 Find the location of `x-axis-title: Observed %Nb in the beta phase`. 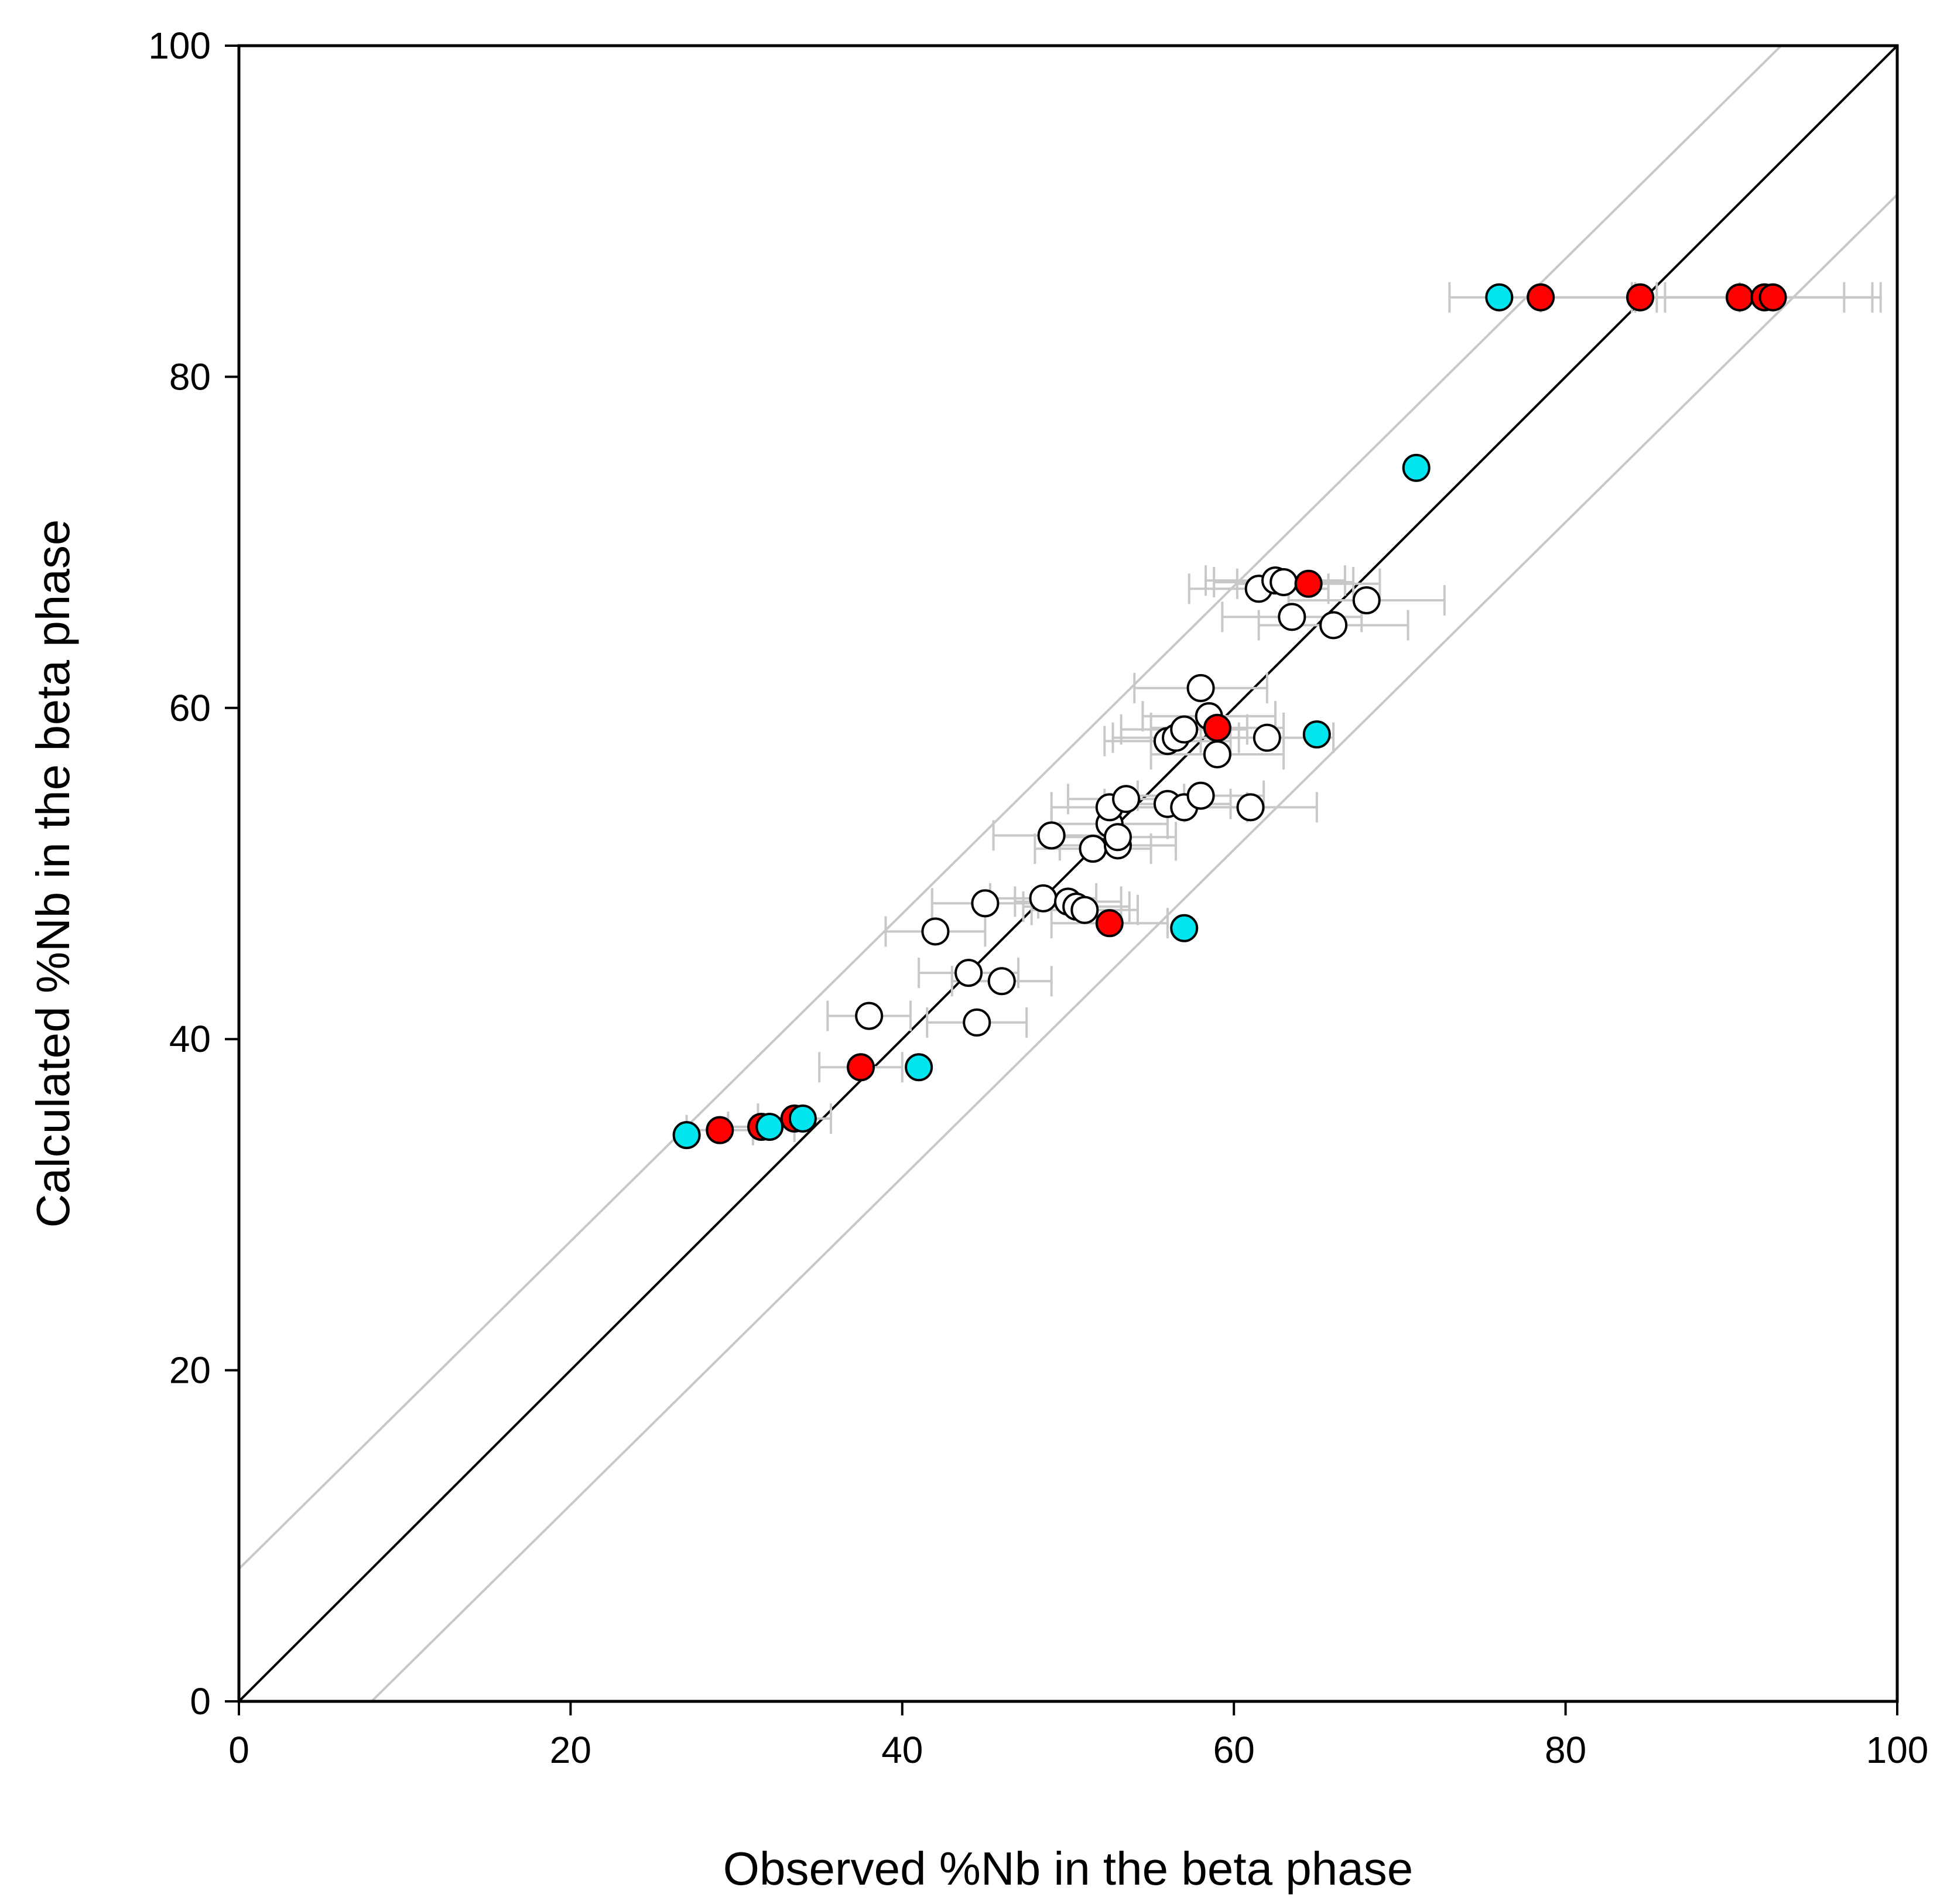

x-axis-title: Observed %Nb in the beta phase is located at coordinates (1068, 1869).